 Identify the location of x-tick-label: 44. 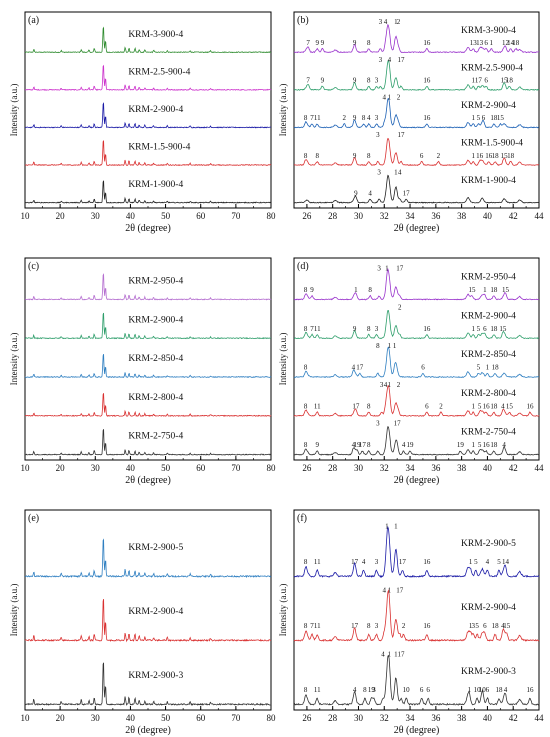
(540, 718).